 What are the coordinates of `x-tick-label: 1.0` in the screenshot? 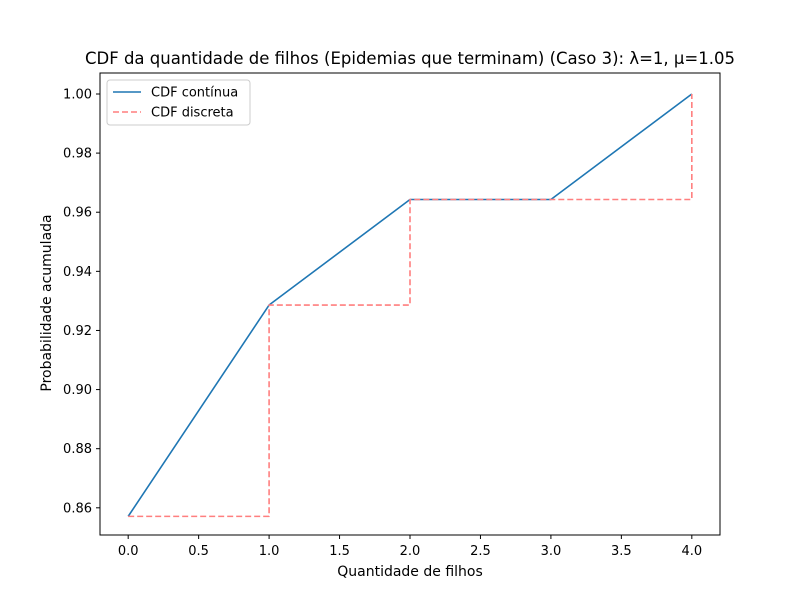 It's located at (269, 551).